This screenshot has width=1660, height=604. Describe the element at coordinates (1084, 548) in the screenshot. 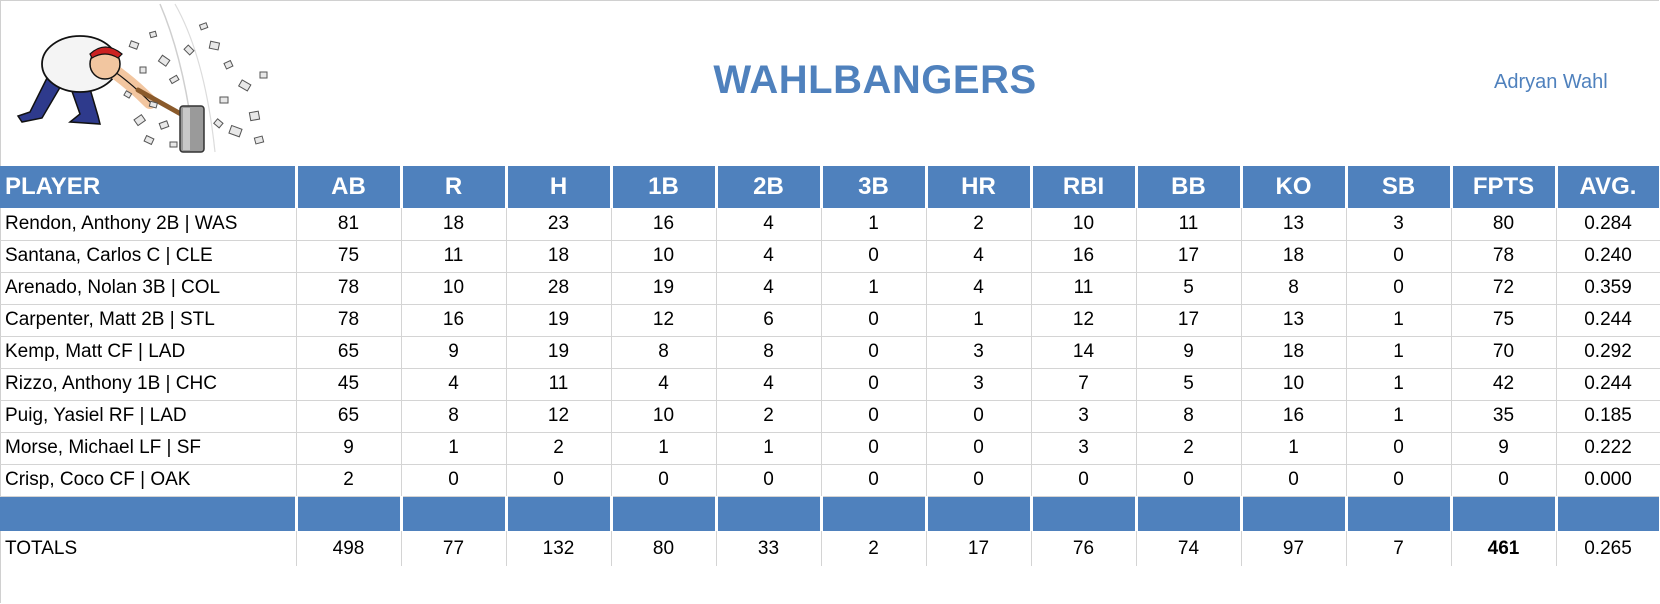

I see `totals-cell: 76` at that location.